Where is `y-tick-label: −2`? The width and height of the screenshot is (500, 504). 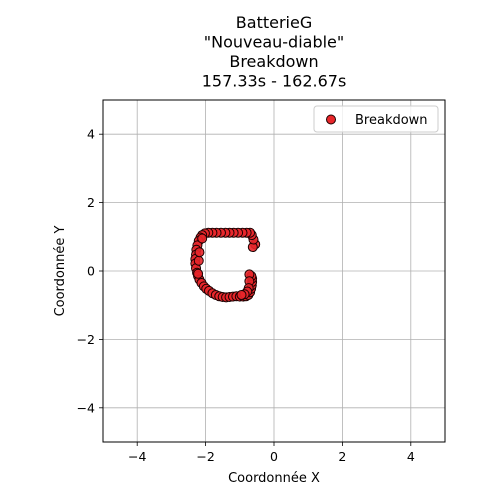
y-tick-label: −2 is located at coordinates (86, 339).